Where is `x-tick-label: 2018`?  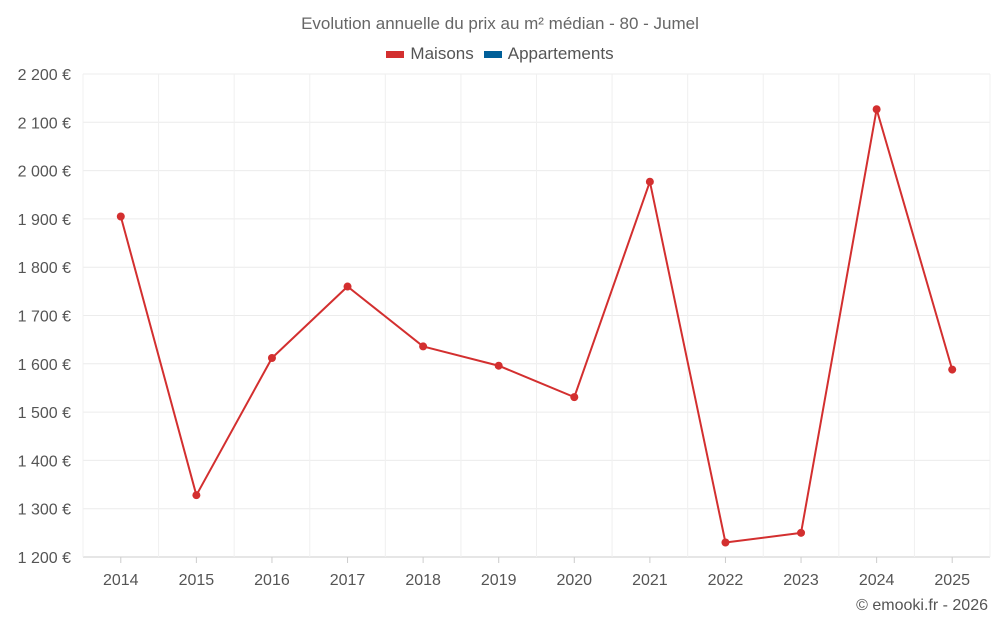 x-tick-label: 2018 is located at coordinates (423, 580).